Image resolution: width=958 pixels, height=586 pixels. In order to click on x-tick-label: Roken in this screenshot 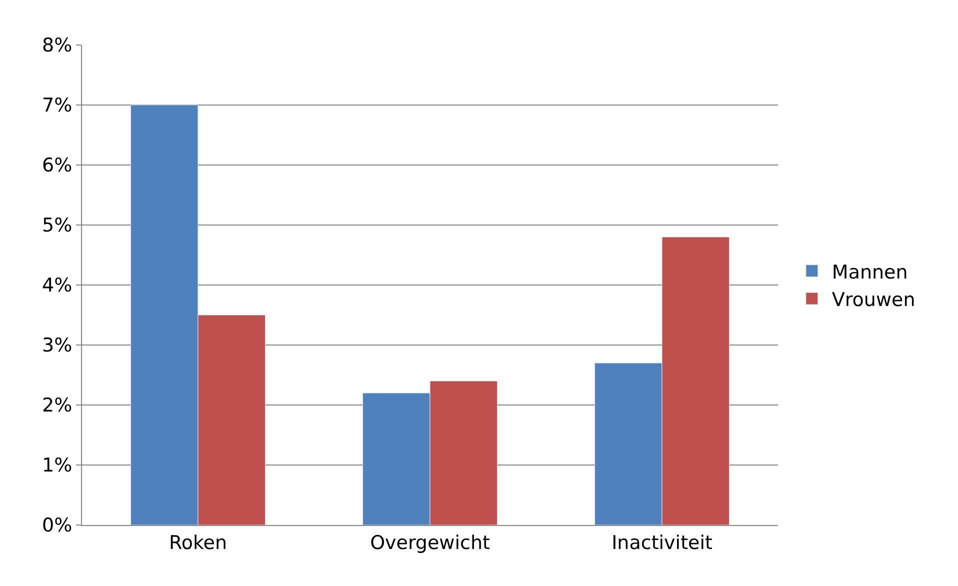, I will do `click(198, 543)`.